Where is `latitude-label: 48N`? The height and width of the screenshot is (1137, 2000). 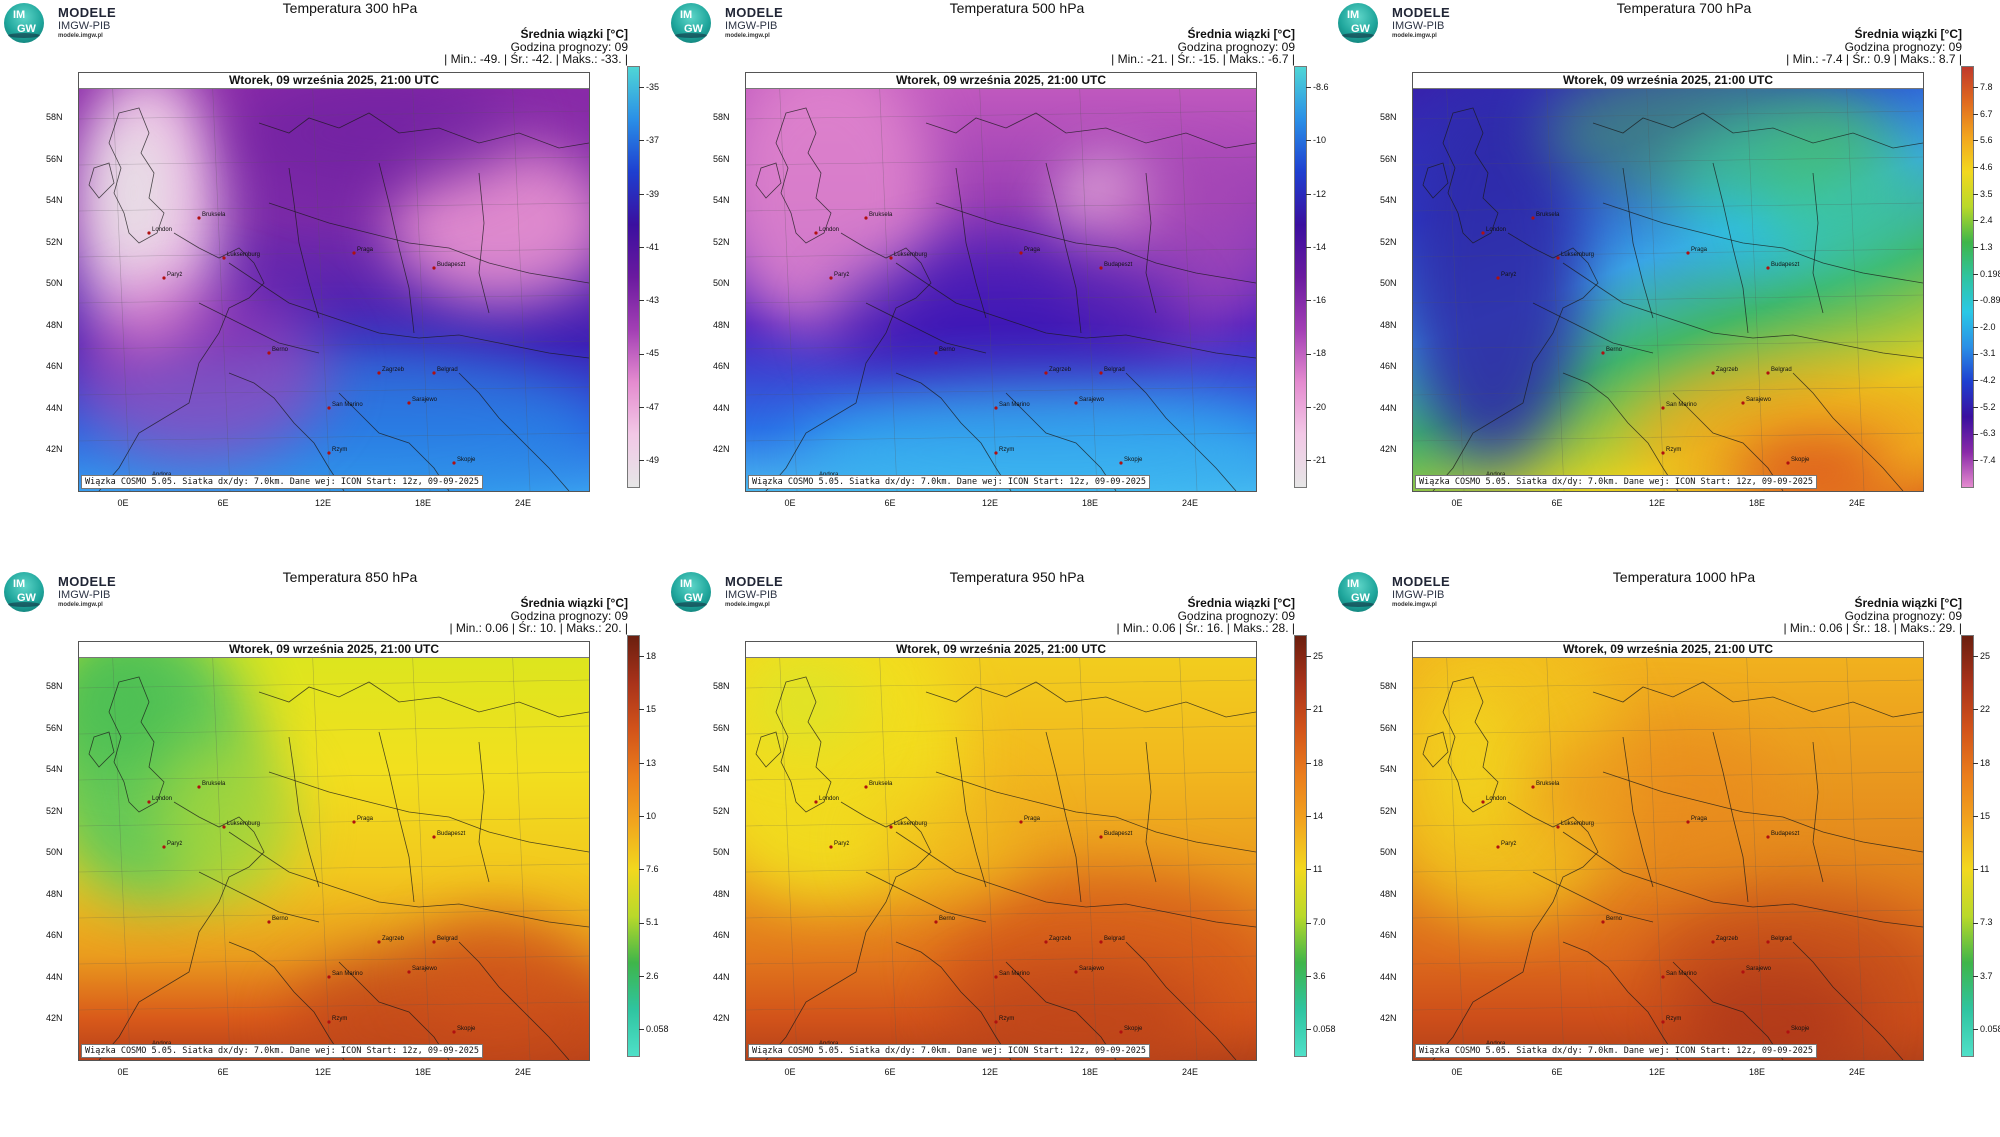 latitude-label: 48N is located at coordinates (721, 893).